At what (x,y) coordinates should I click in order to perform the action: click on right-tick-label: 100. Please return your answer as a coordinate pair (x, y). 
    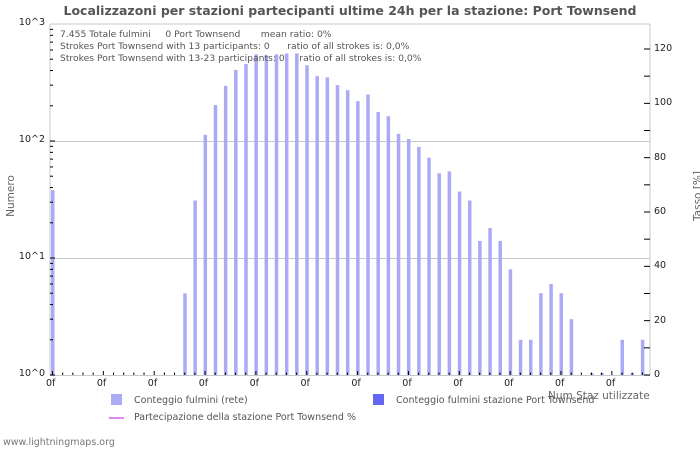
    Looking at the image, I should click on (663, 103).